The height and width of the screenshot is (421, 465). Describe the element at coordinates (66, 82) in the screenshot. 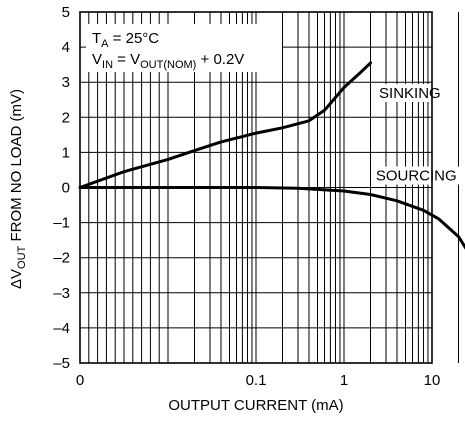

I see `y-tick-label: 3` at that location.